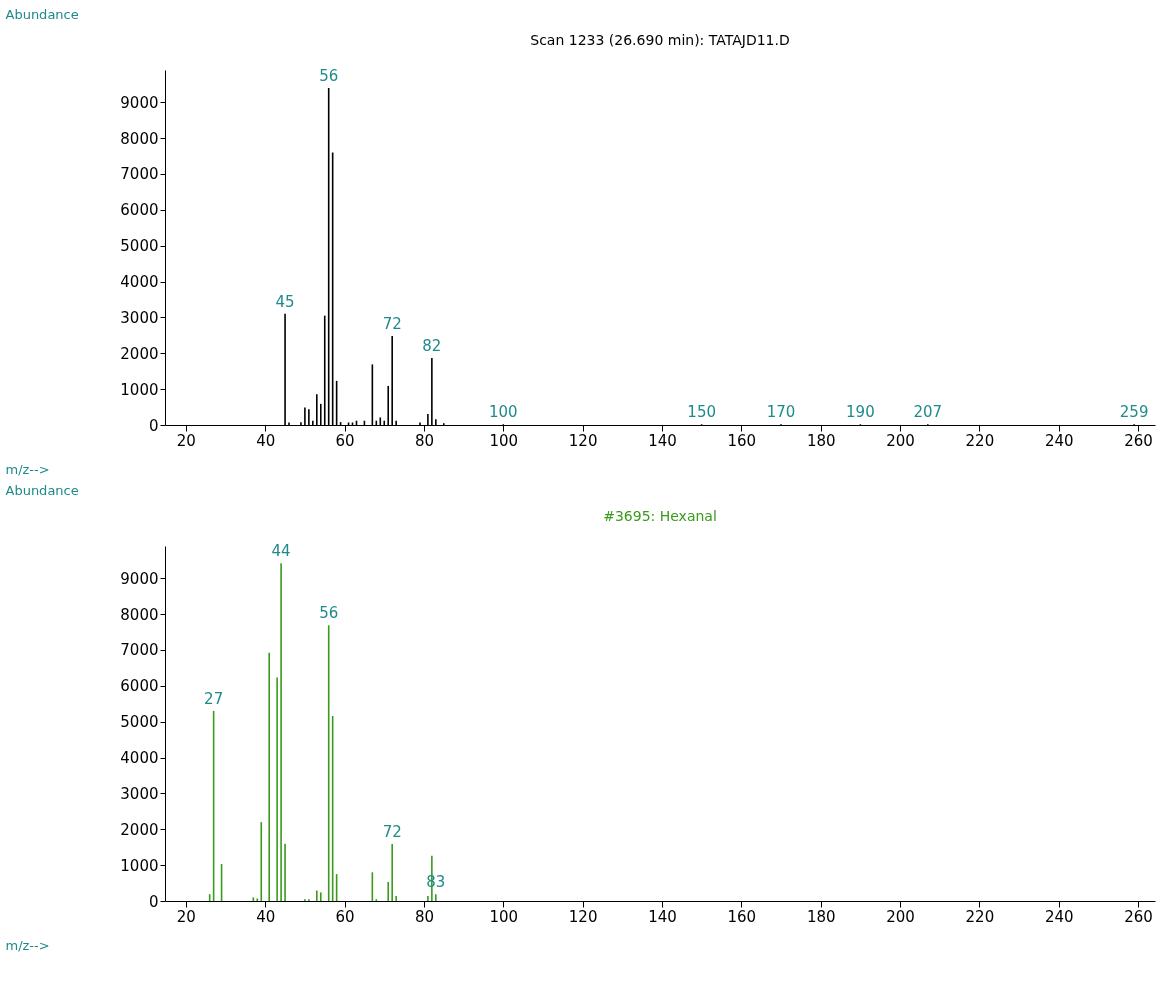 This screenshot has width=1170, height=994. I want to click on chart-title: #3695: Hexanal, so click(660, 516).